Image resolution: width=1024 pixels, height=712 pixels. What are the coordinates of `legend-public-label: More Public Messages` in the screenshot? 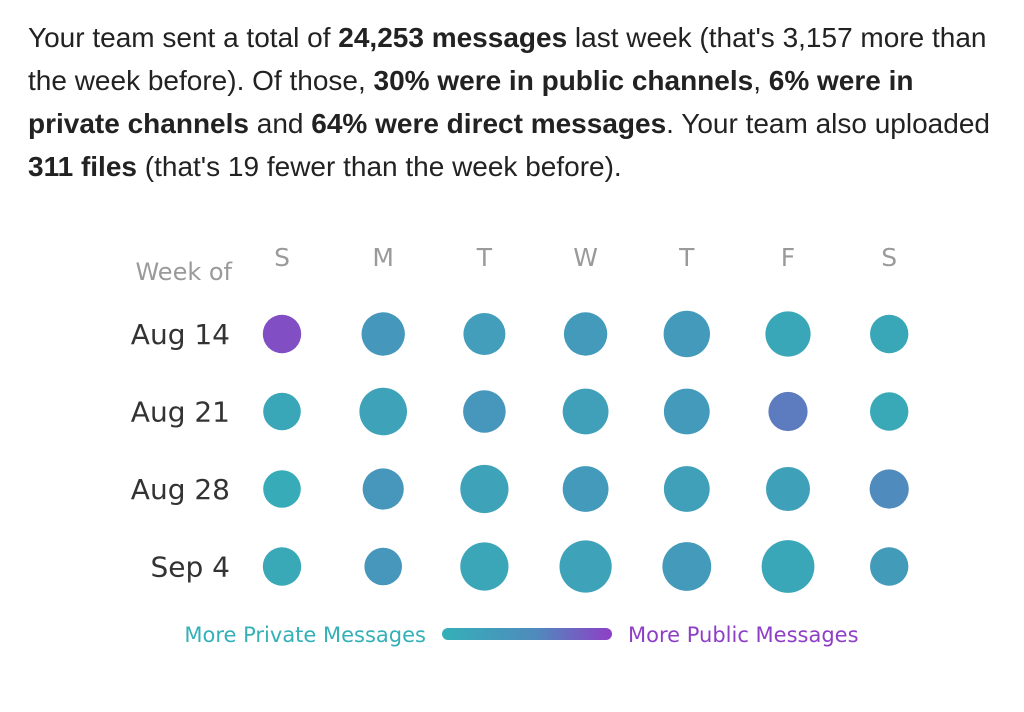 It's located at (743, 635).